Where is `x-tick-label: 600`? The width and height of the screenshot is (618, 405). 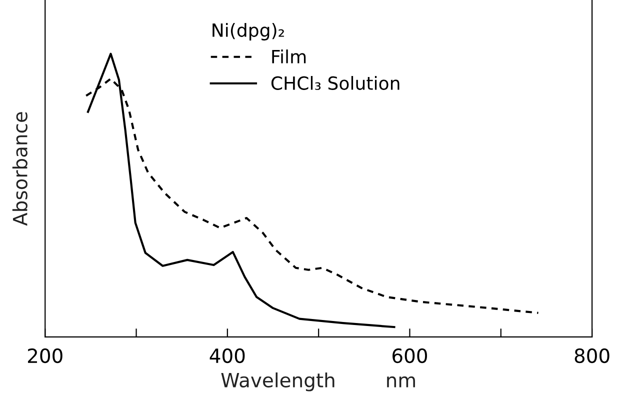
x-tick-label: 600 is located at coordinates (409, 356).